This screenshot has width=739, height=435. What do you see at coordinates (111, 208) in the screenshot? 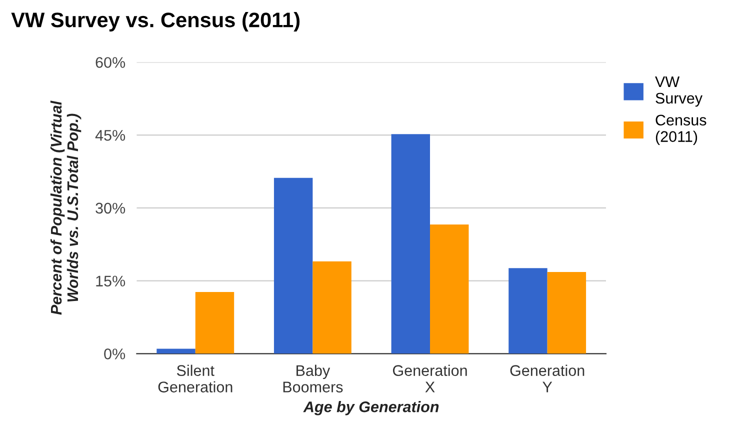
I see `y-tick-label: 30%` at bounding box center [111, 208].